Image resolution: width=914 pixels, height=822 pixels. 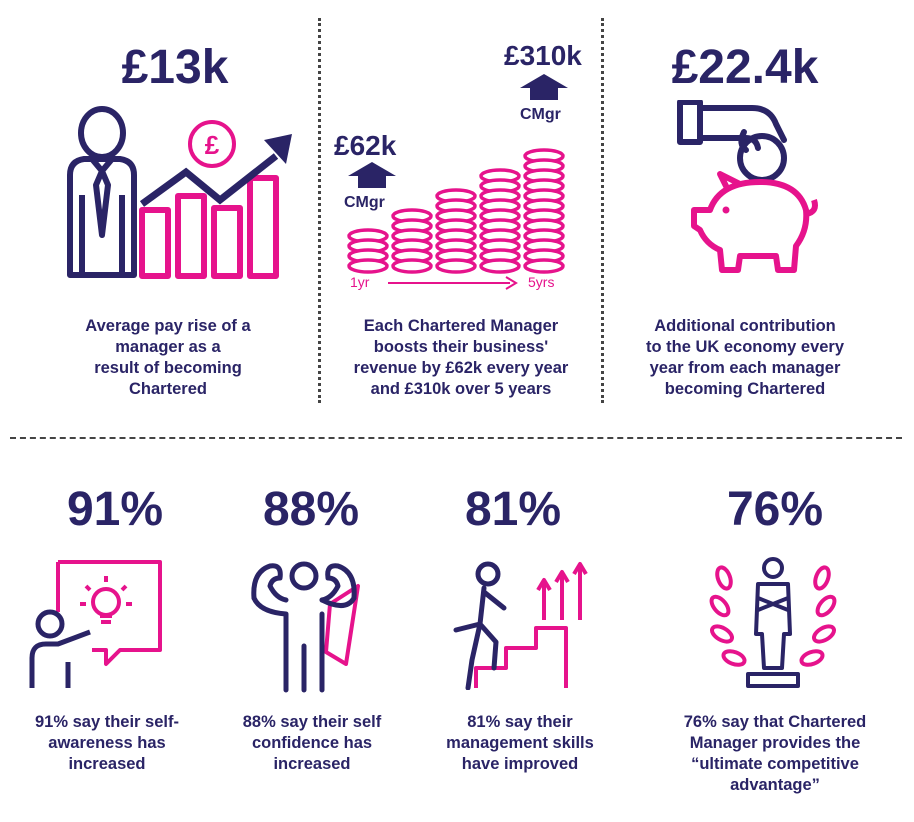 What do you see at coordinates (168, 347) in the screenshot?
I see `caption-line: manager as a` at bounding box center [168, 347].